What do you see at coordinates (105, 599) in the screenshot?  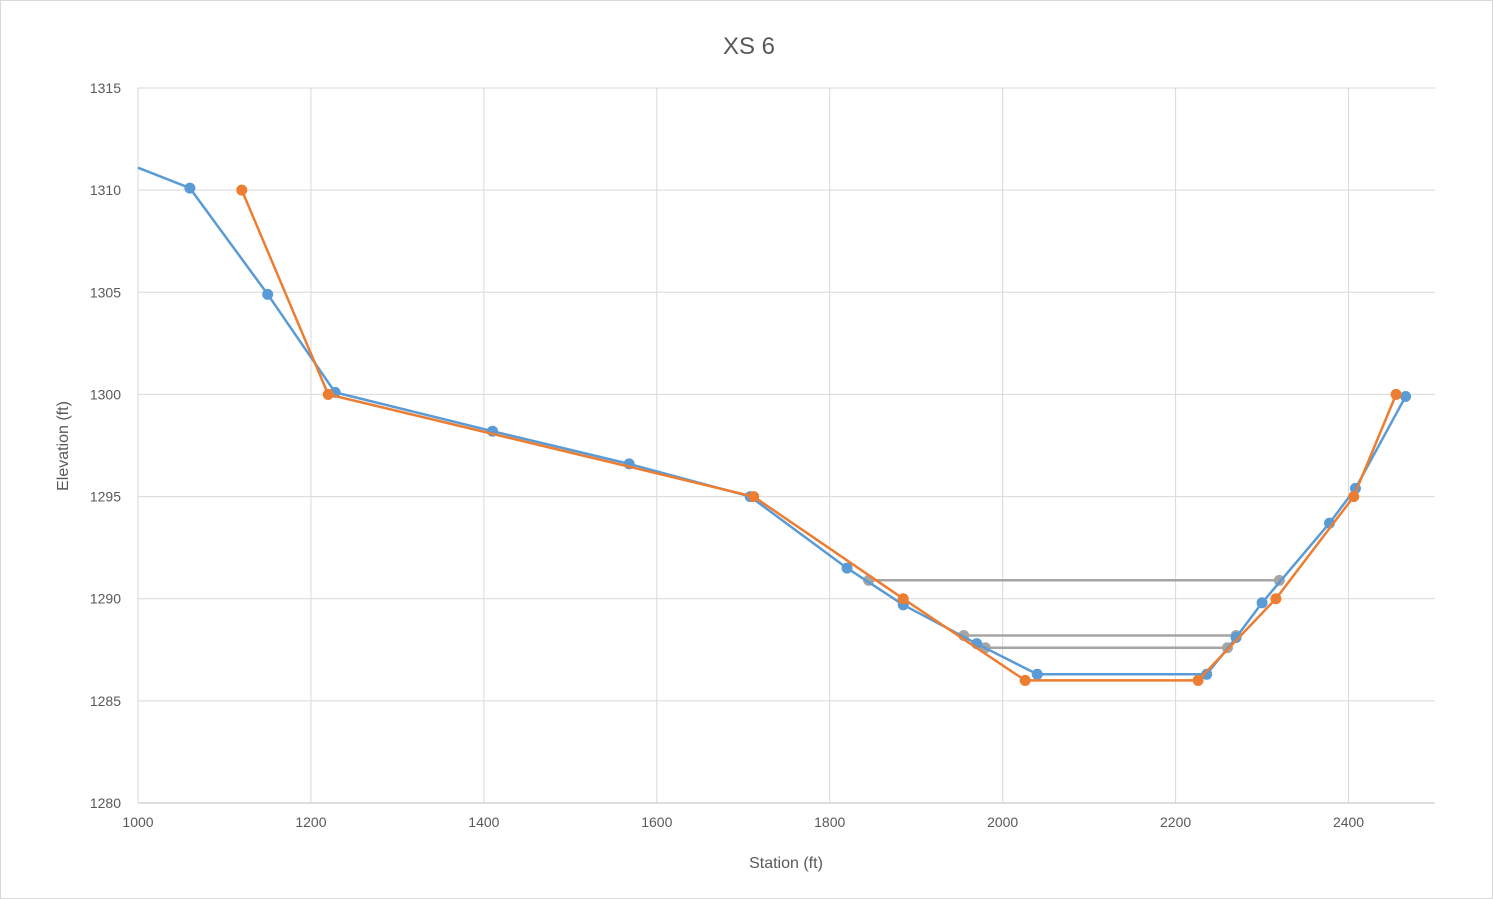 I see `y-tick-label: 1290` at bounding box center [105, 599].